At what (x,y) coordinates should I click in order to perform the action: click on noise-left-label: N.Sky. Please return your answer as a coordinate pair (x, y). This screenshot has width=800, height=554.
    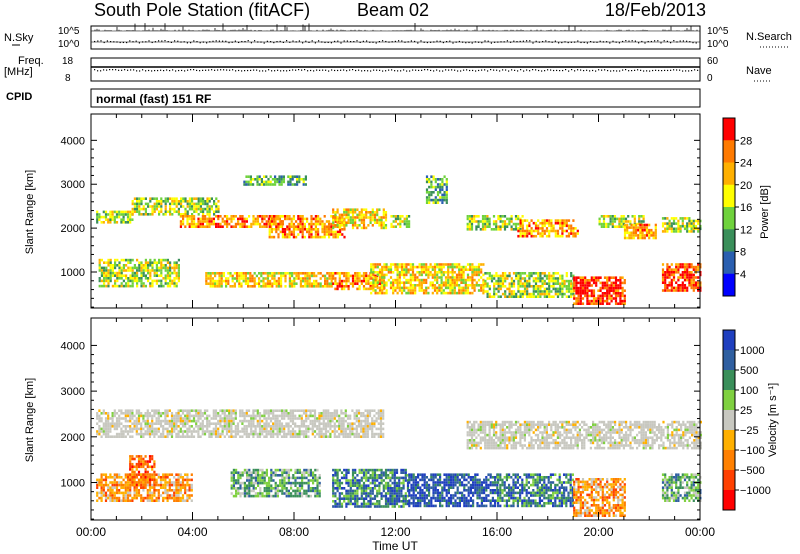
    Looking at the image, I should click on (19, 38).